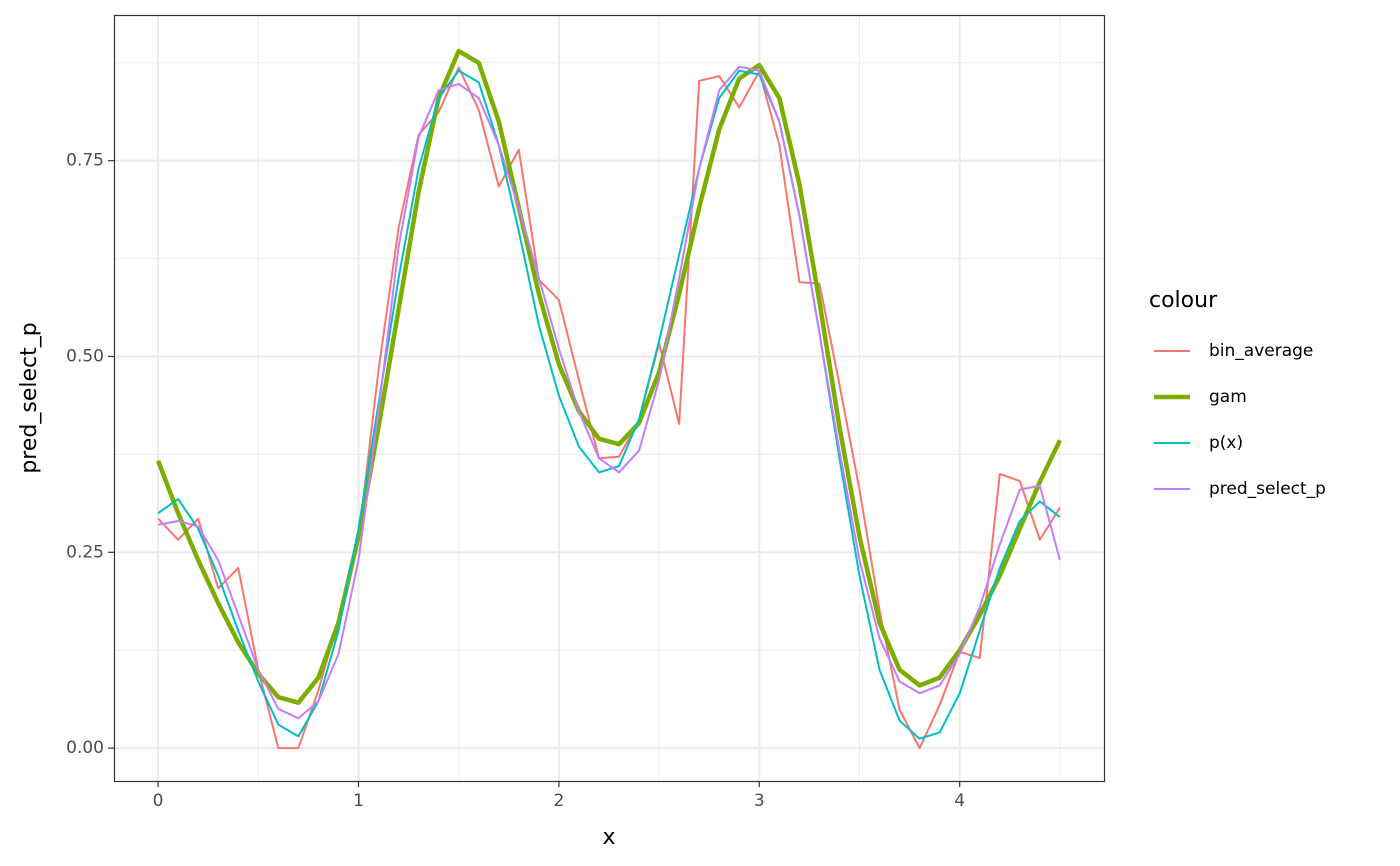  What do you see at coordinates (85, 161) in the screenshot?
I see `y-tick-label: 0.75` at bounding box center [85, 161].